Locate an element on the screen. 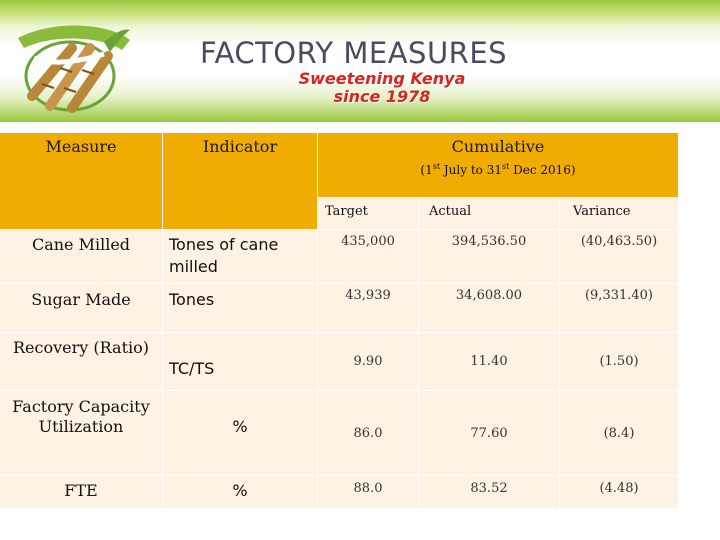  table-cell-actual: 11.40 is located at coordinates (489, 361).